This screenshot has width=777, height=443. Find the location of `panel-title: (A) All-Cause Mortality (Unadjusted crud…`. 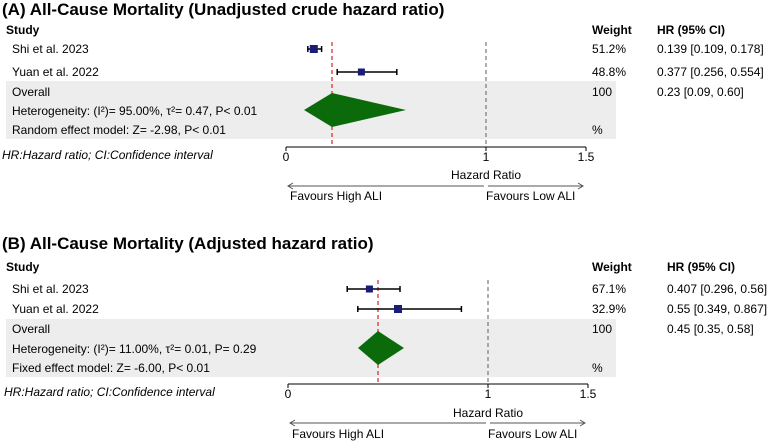

panel-title: (A) All-Cause Mortality (Unadjusted crud… is located at coordinates (223, 9).